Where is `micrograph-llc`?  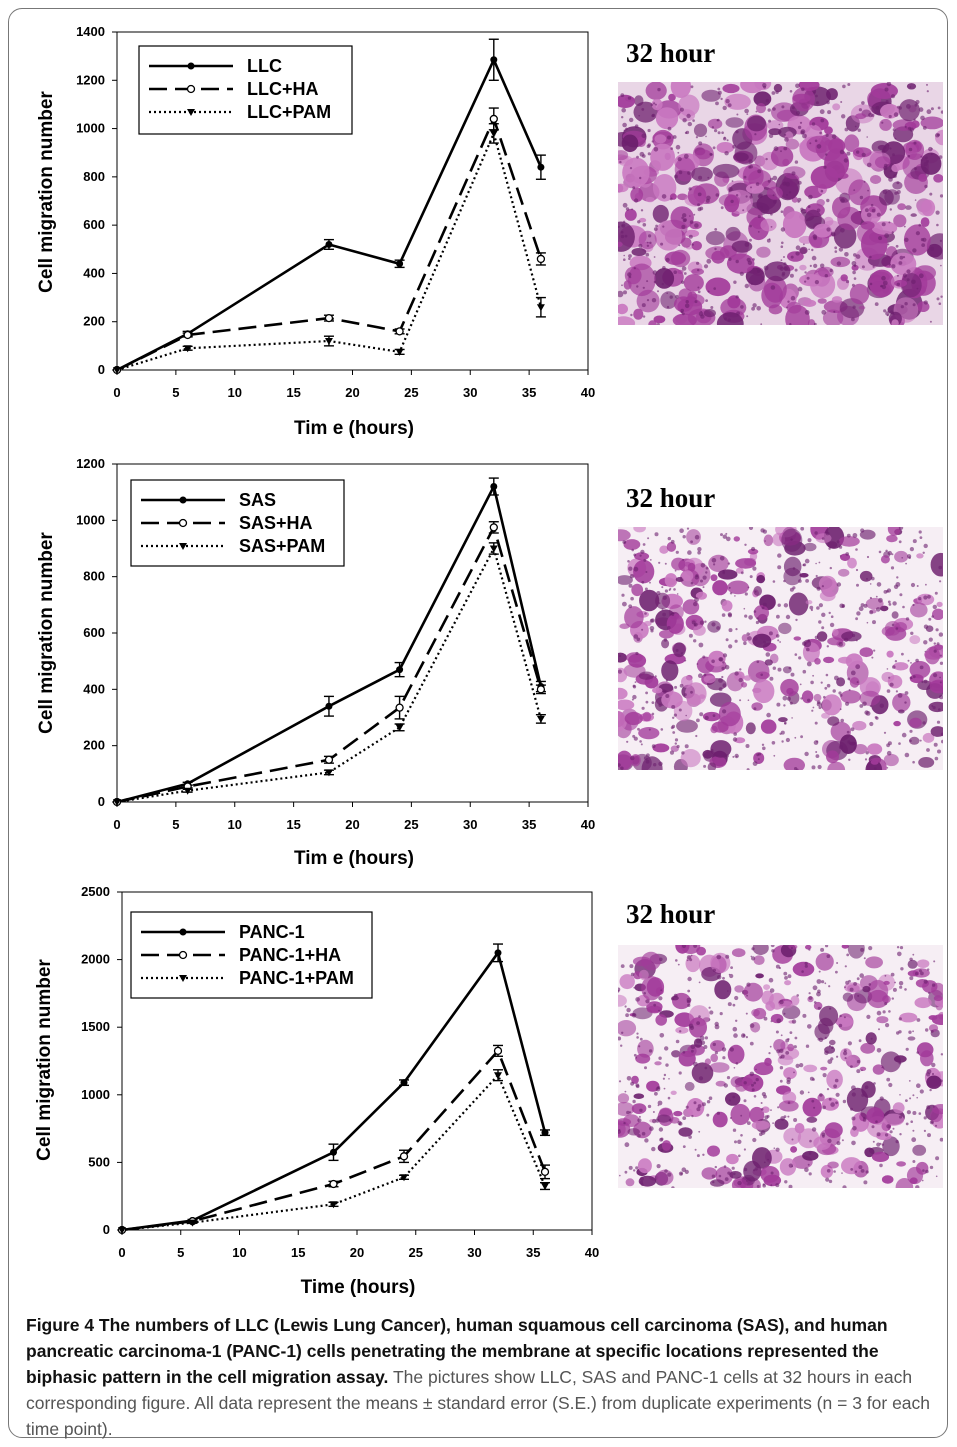
micrograph-llc is located at coordinates (780, 203).